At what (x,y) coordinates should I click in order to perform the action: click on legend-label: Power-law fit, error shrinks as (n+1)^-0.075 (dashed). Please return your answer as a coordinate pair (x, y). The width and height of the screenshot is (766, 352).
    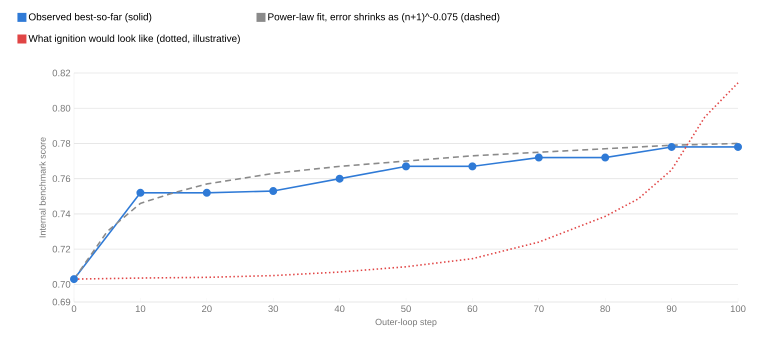
    Looking at the image, I should click on (384, 17).